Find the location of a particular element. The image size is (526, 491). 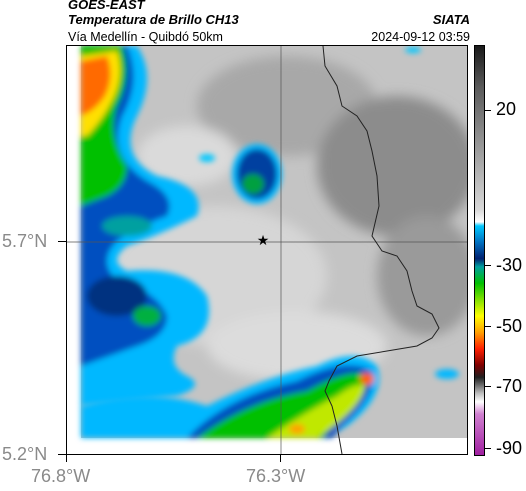

lat-tick-label: 5.2°N is located at coordinates (25, 454).